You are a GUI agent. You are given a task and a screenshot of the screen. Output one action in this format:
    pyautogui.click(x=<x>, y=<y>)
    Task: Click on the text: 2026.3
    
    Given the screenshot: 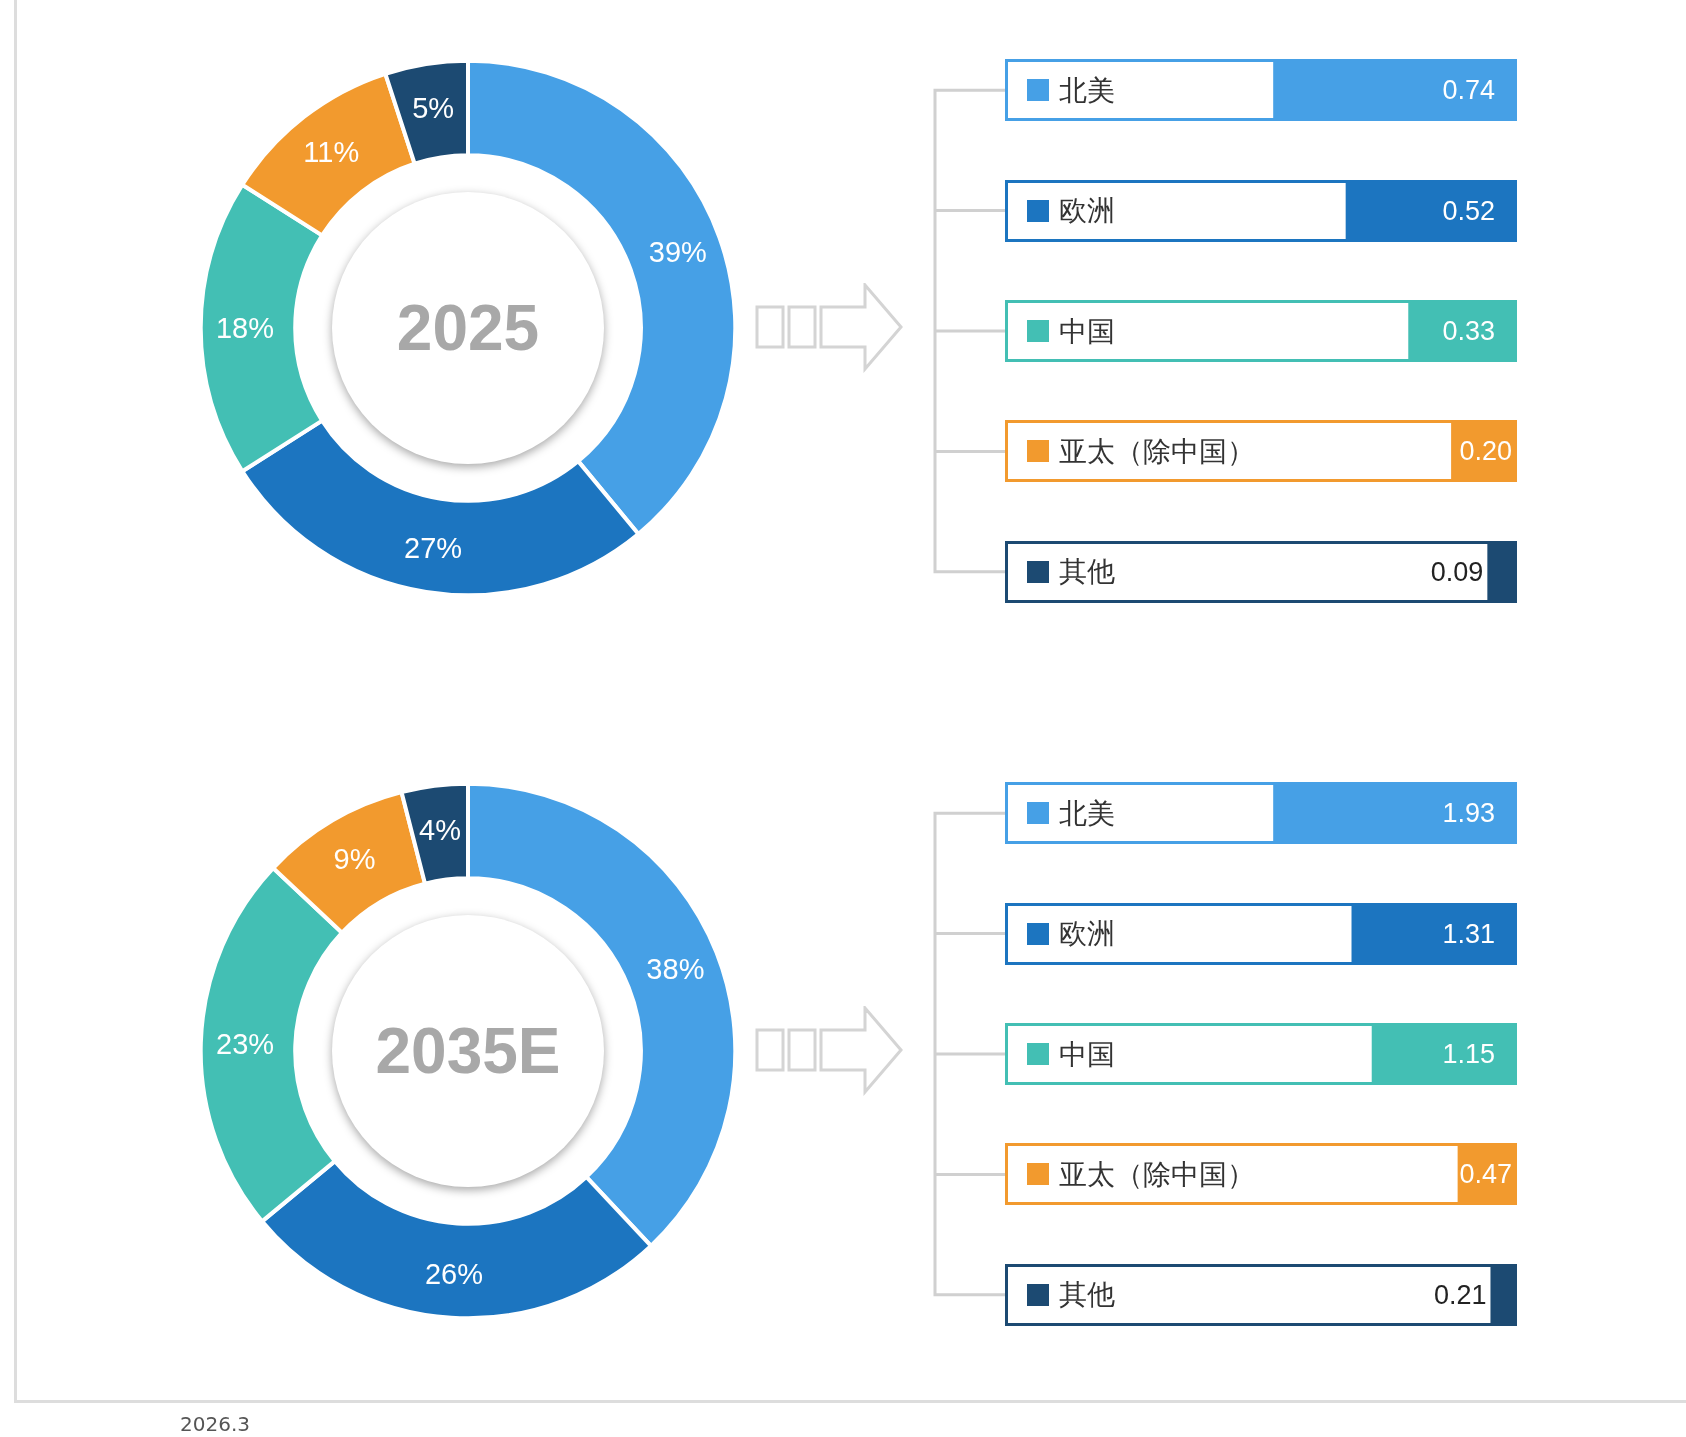 What is the action you would take?
    pyautogui.click(x=215, y=1424)
    